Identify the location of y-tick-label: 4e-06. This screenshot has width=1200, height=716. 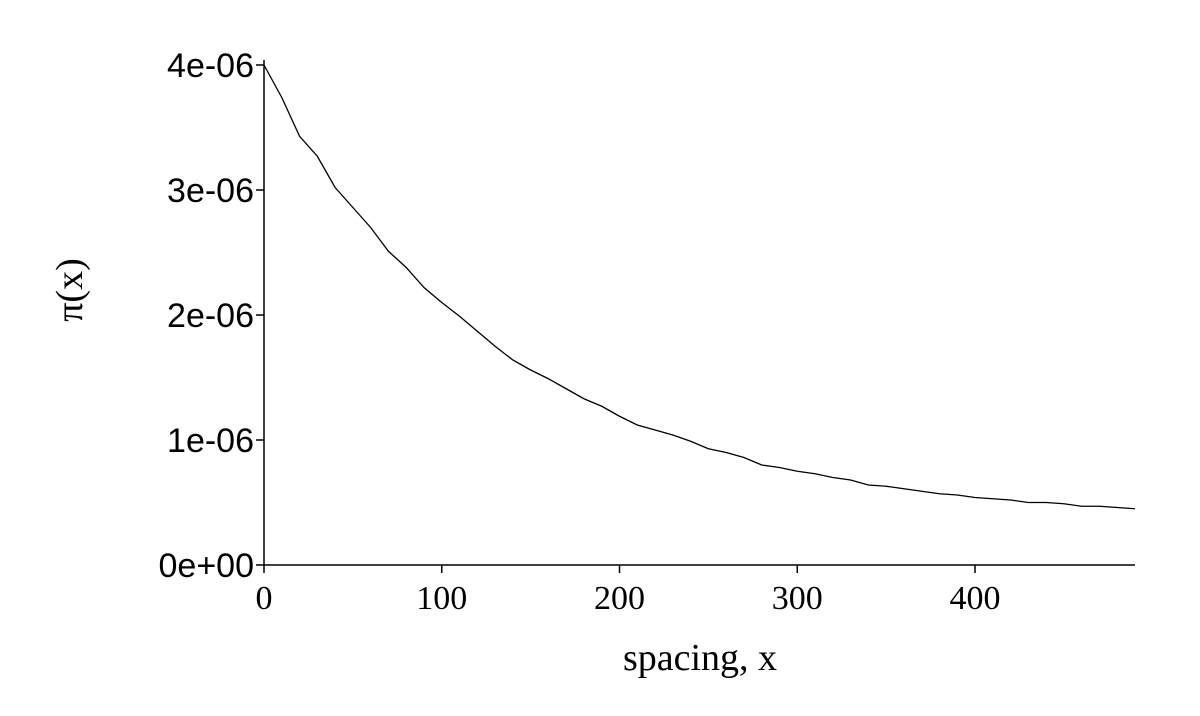
(210, 66).